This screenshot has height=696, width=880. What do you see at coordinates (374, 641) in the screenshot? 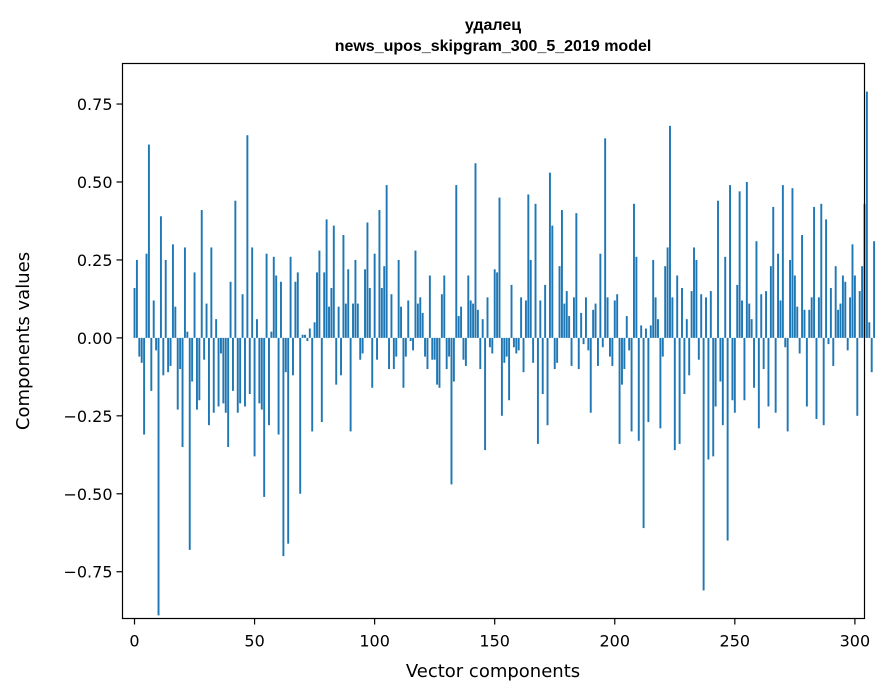
I see `x-tick-label-2: 100` at bounding box center [374, 641].